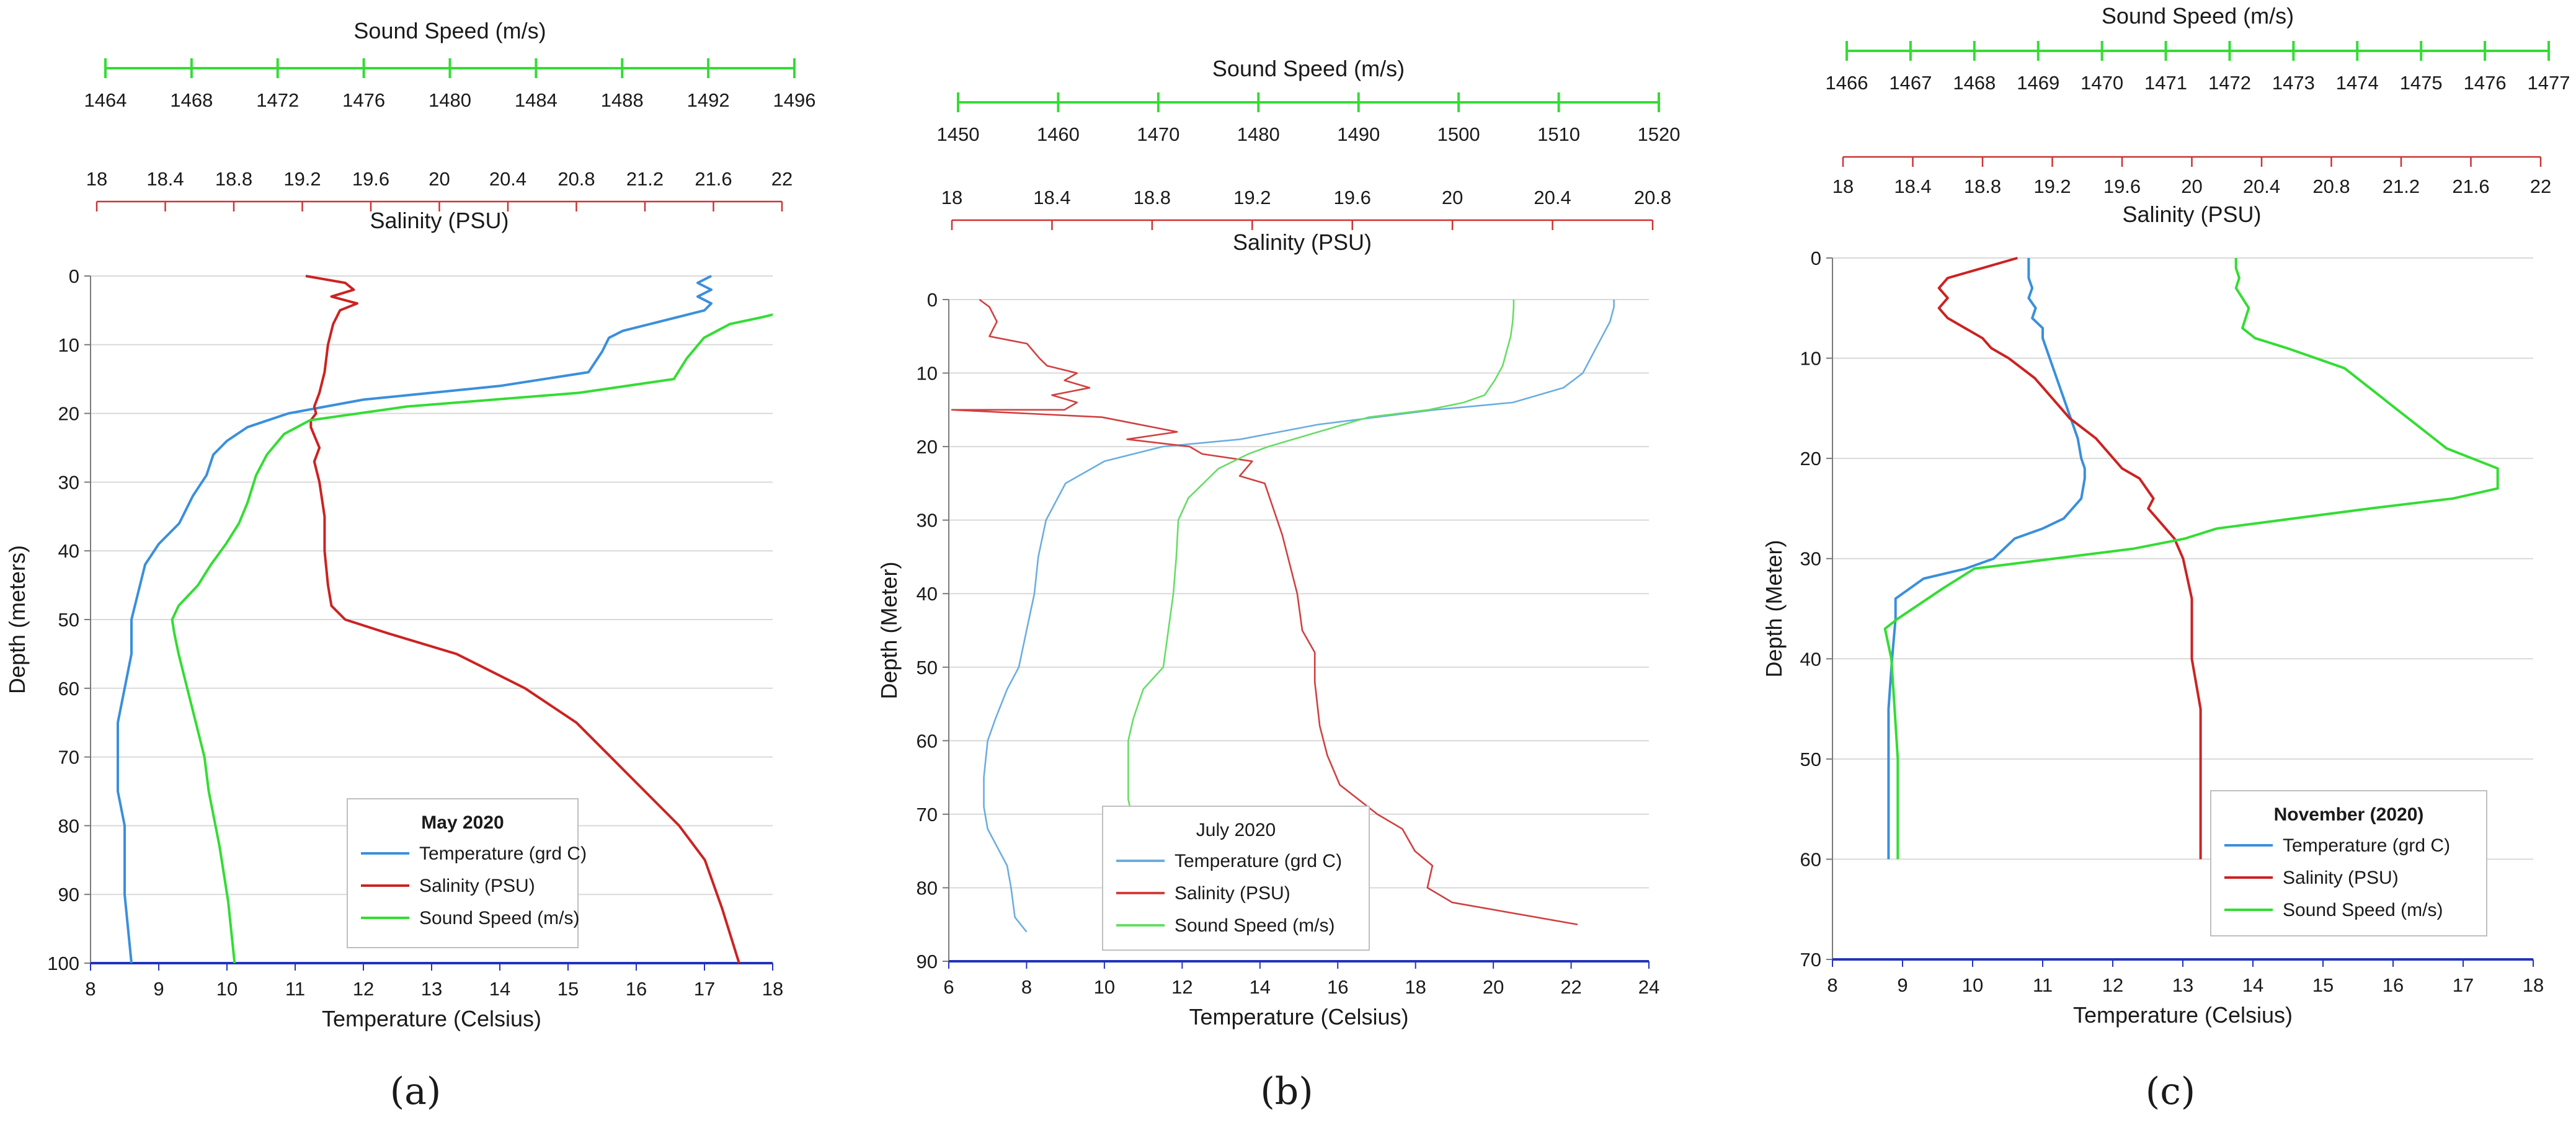 Image resolution: width=2576 pixels, height=1125 pixels. Describe the element at coordinates (416, 1091) in the screenshot. I see `panel-label: (a)` at that location.